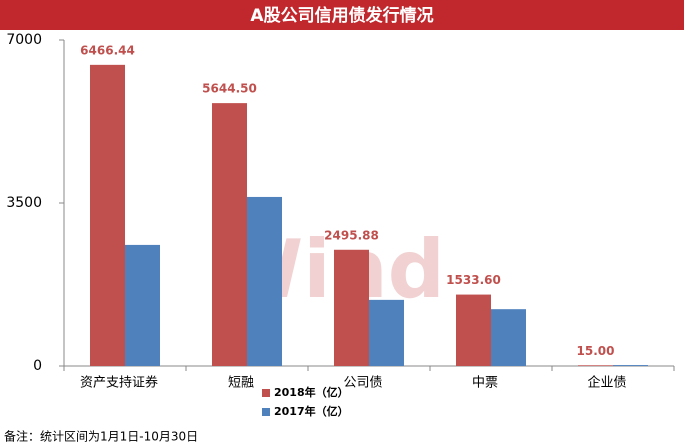 The height and width of the screenshot is (446, 684). I want to click on x-tick-label: 中票, so click(485, 383).